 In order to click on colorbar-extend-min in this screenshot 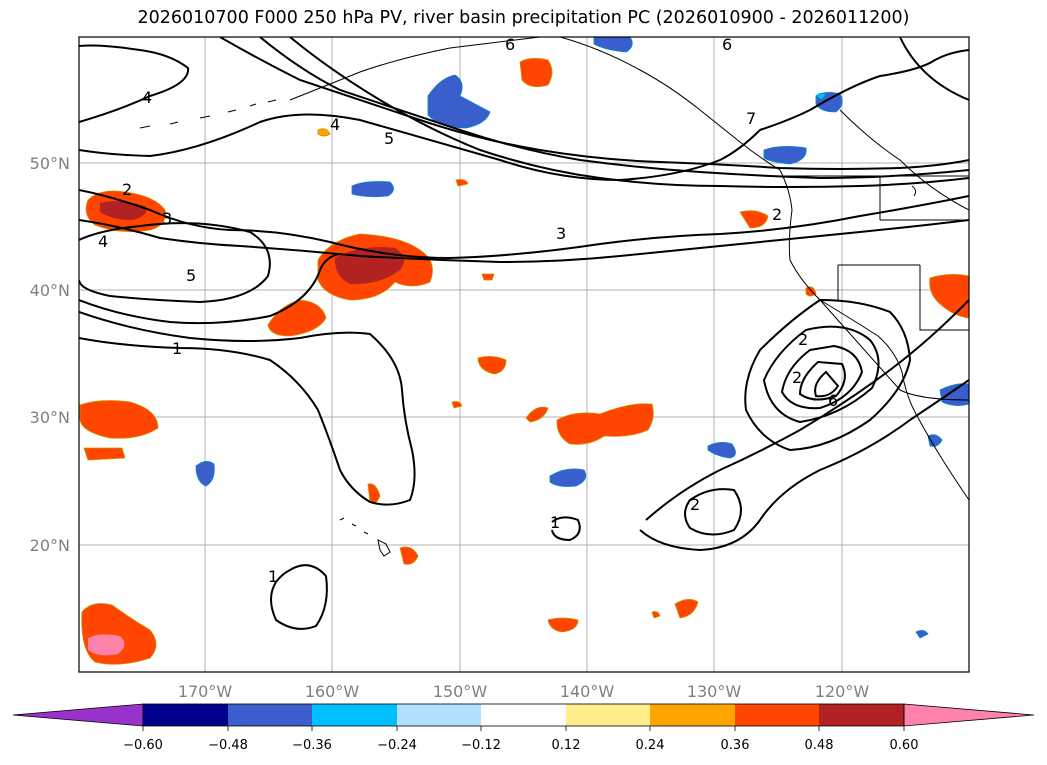, I will do `click(78, 715)`.